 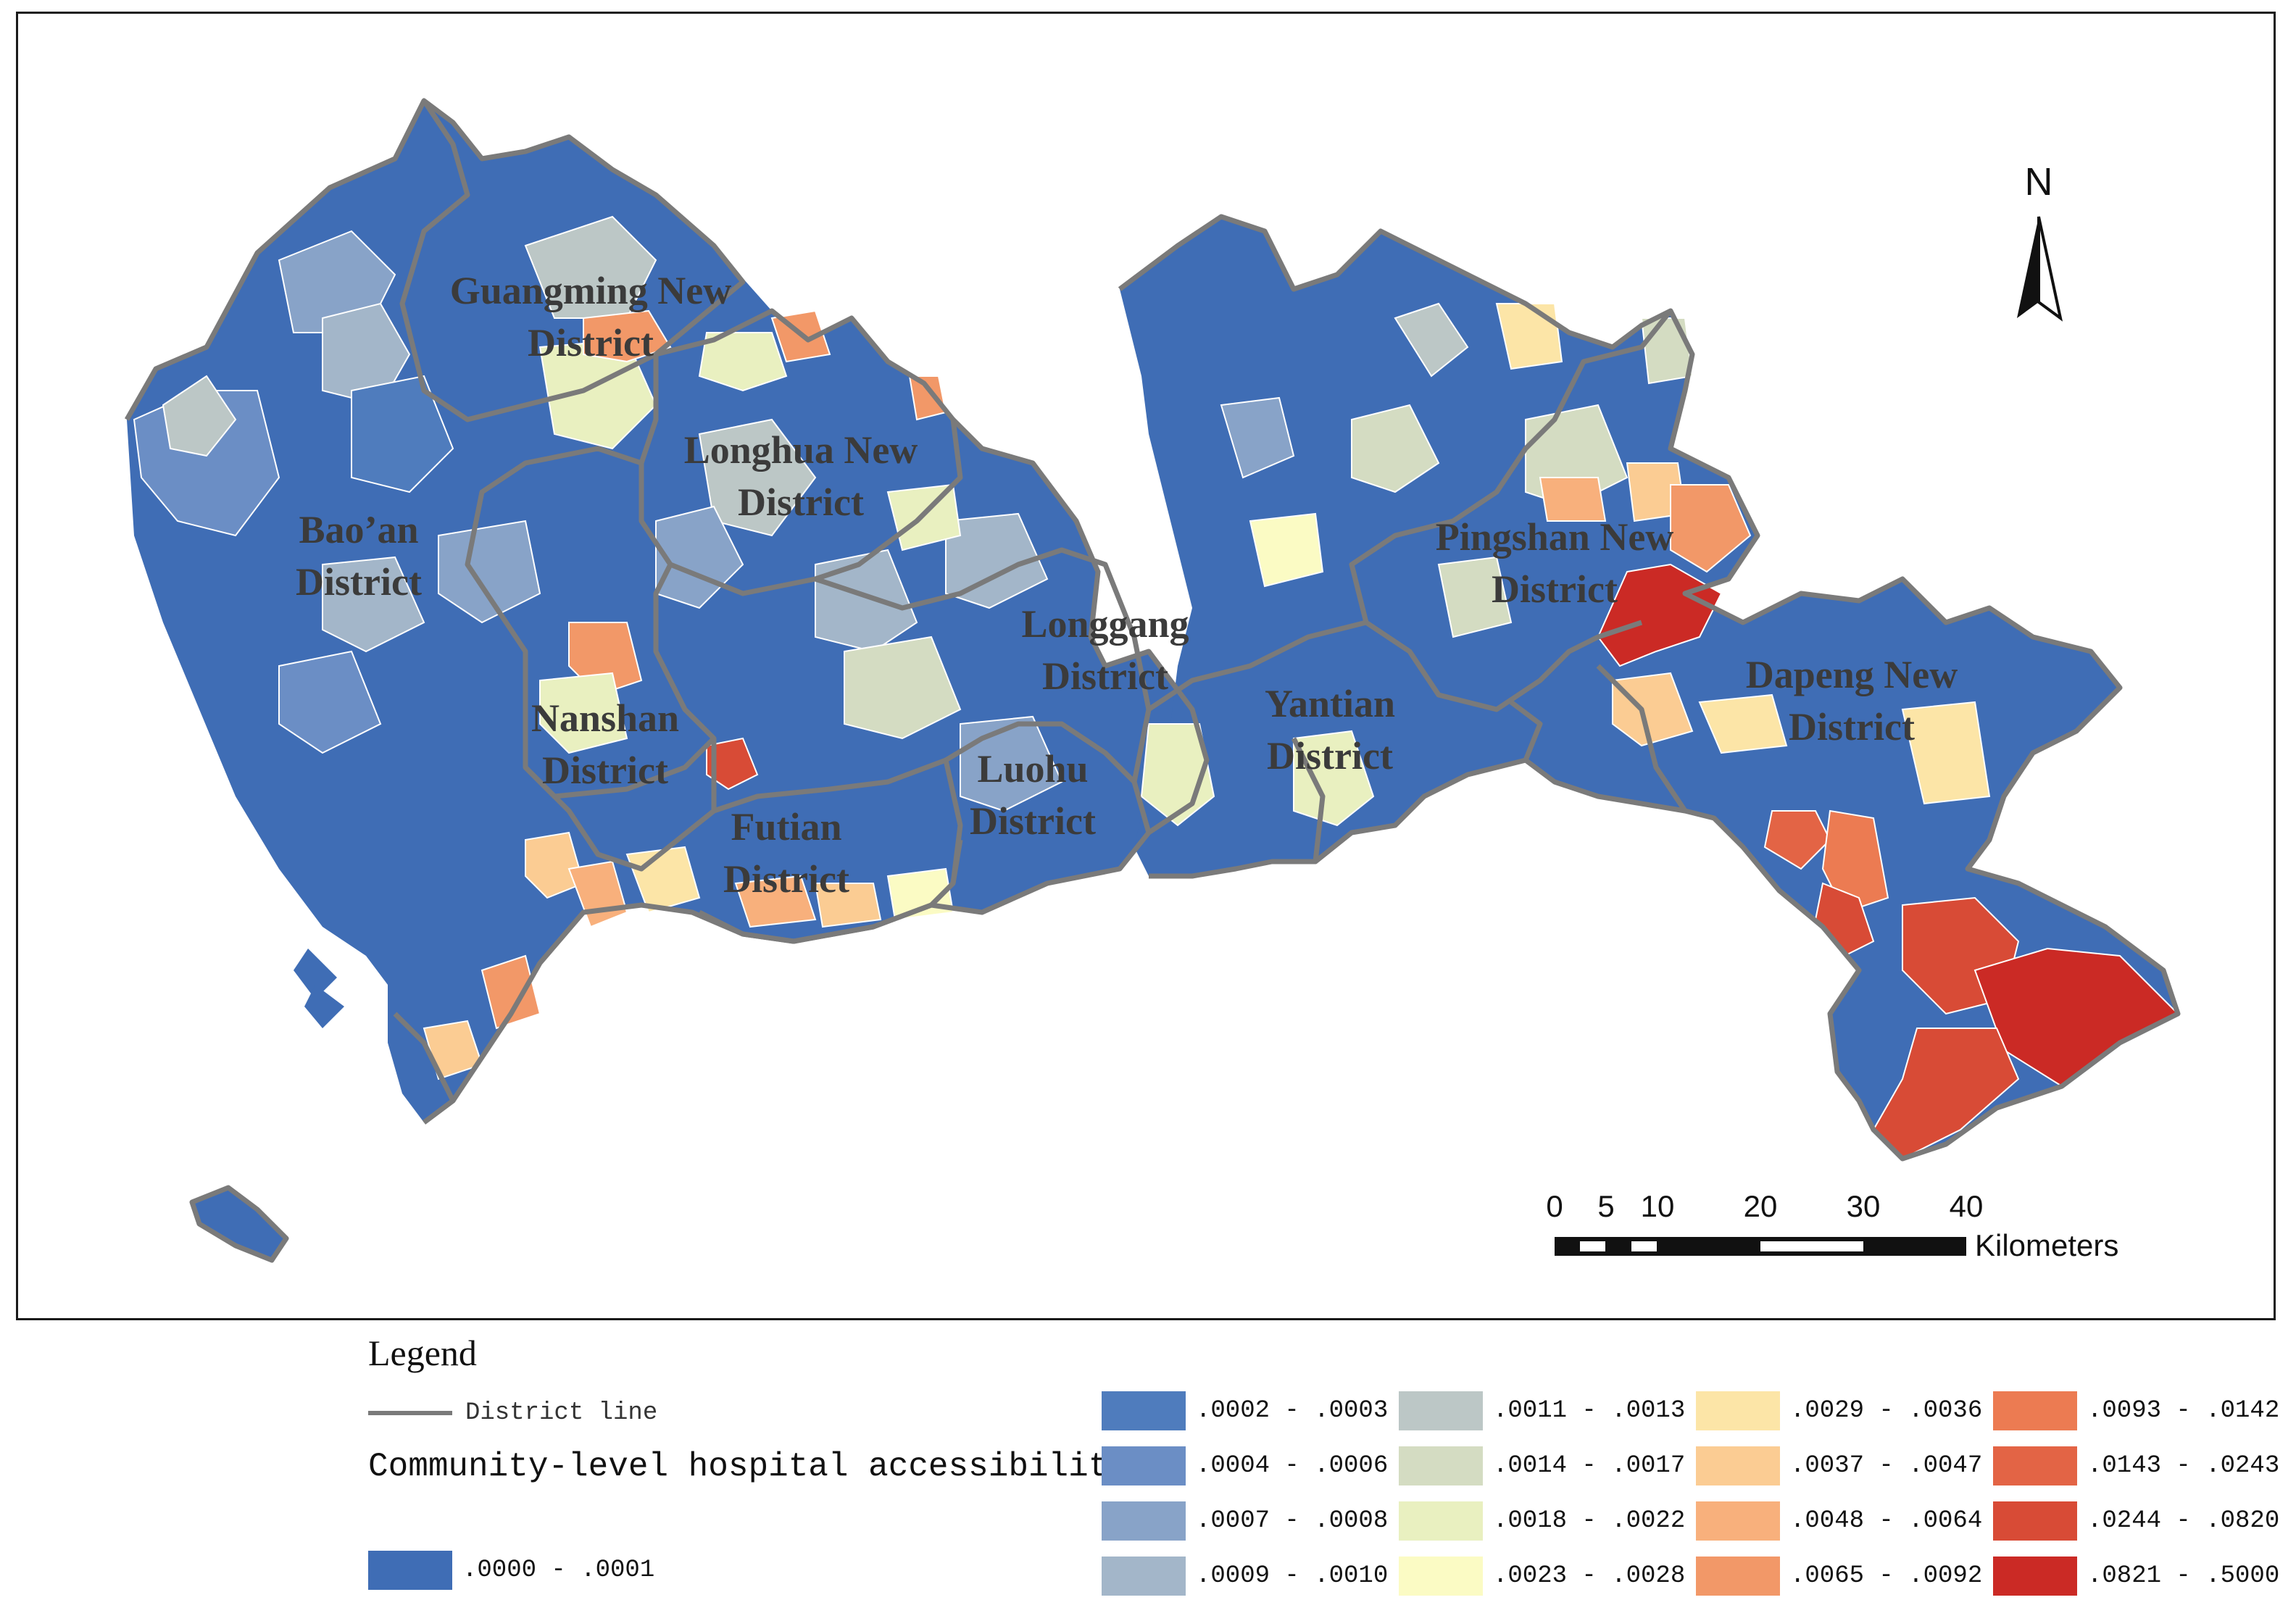 I want to click on legend-class-label: .0007 - .0008, so click(x=1292, y=1521).